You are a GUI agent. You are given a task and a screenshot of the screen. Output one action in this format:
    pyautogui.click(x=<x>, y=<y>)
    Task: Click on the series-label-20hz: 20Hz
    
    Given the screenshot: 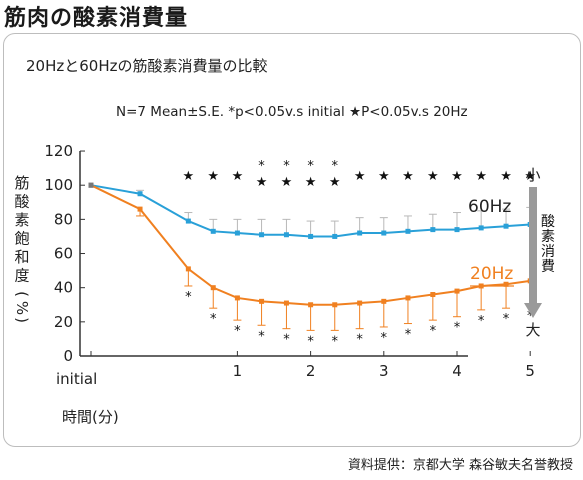 What is the action you would take?
    pyautogui.click(x=491, y=274)
    